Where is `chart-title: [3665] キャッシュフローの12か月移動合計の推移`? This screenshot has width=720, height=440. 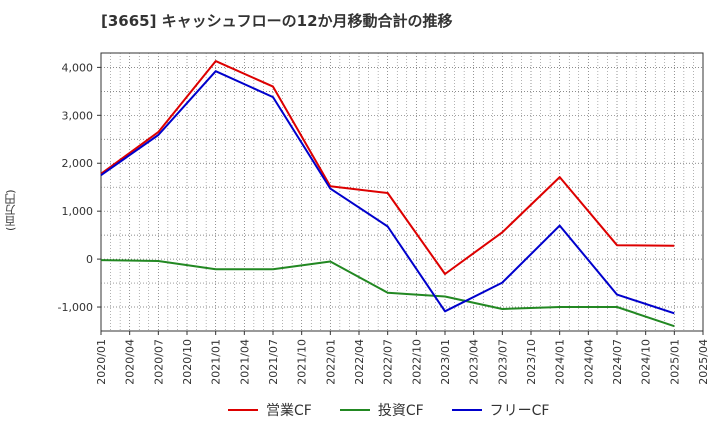
chart-title: [3665] キャッシュフローの12か月移動合計の推移 is located at coordinates (277, 21).